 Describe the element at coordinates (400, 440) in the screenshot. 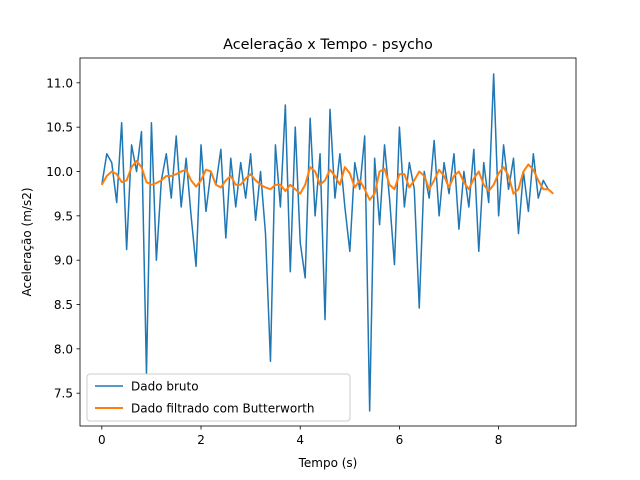

I see `x-tick-label: 6` at that location.